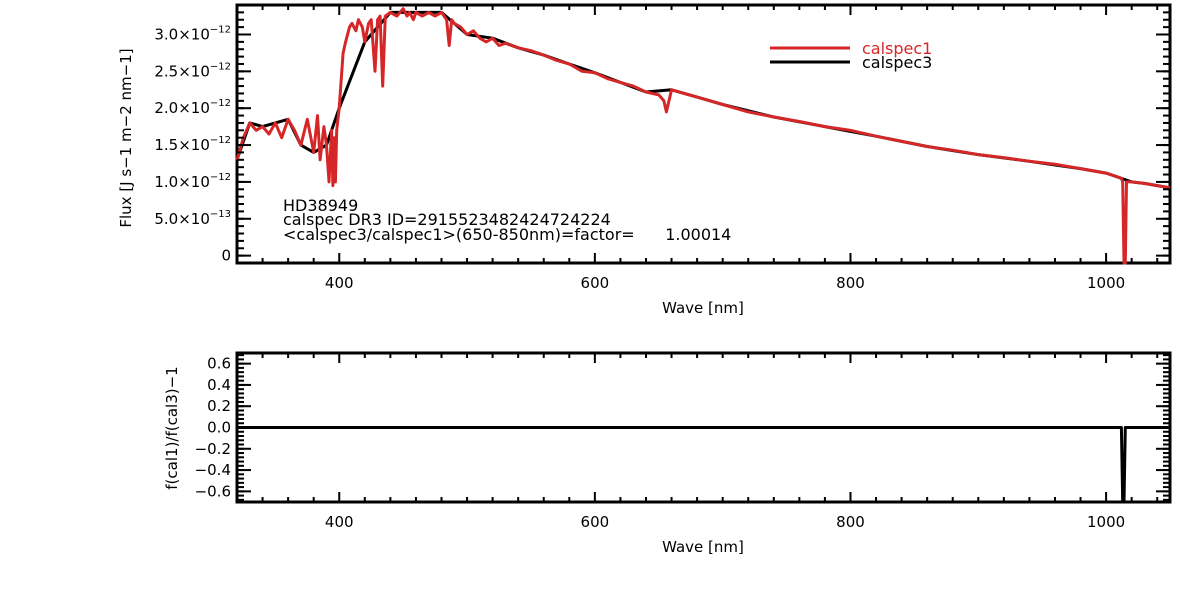 Image resolution: width=1180 pixels, height=590 pixels. Describe the element at coordinates (851, 55) in the screenshot. I see `legend: calspec1 calspec3` at that location.